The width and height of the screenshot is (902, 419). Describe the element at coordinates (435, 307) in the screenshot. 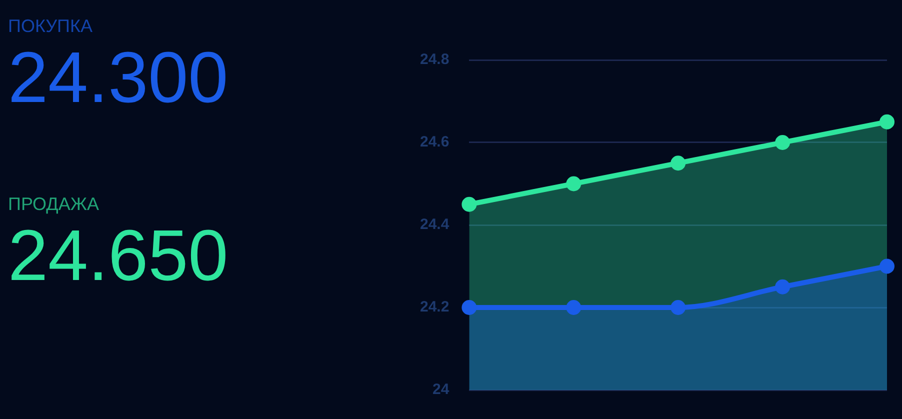

I see `y-tick-label: 24.2` at that location.